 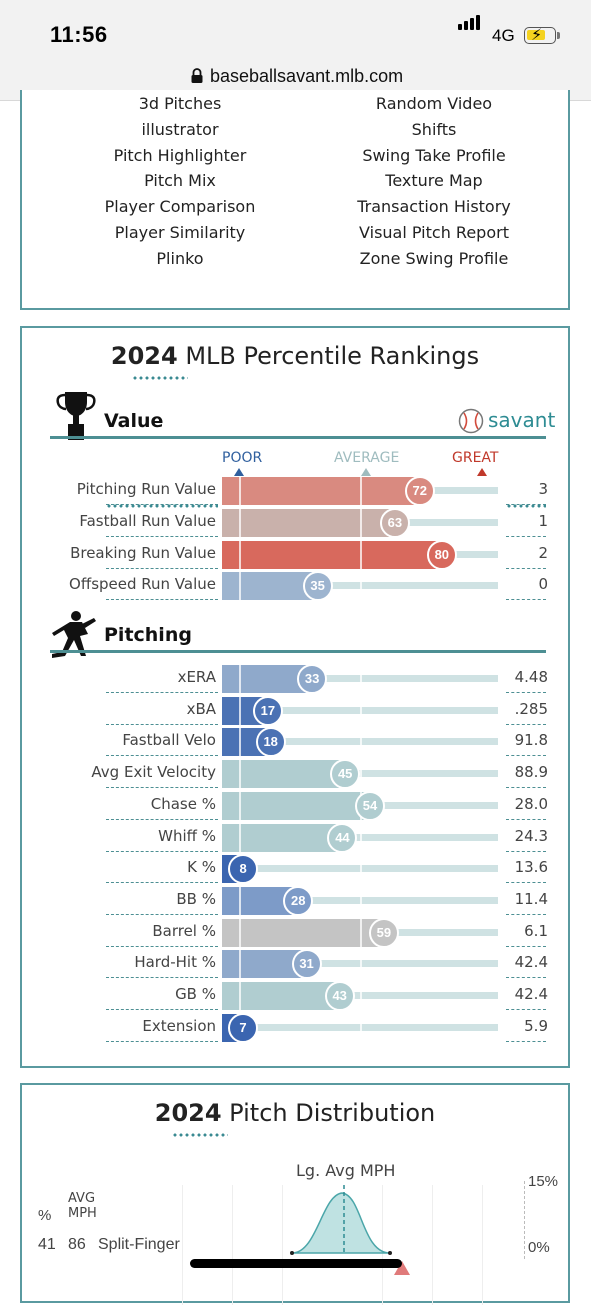 What do you see at coordinates (74, 634) in the screenshot?
I see `pitcher-icon` at bounding box center [74, 634].